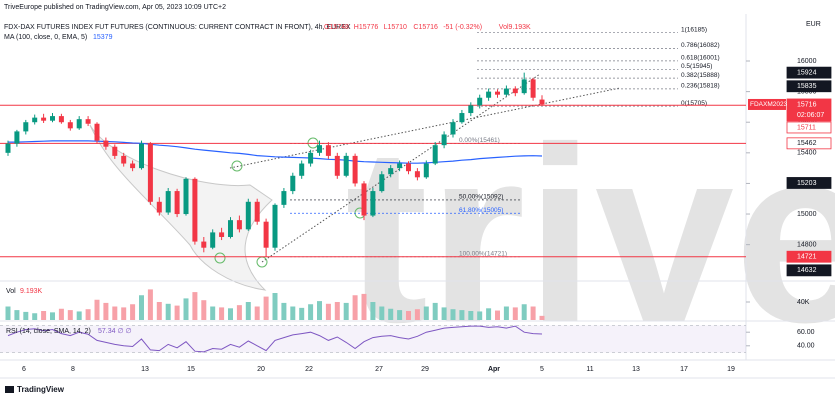 The width and height of the screenshot is (835, 412). I want to click on price-marker-label: 15924, so click(807, 72).